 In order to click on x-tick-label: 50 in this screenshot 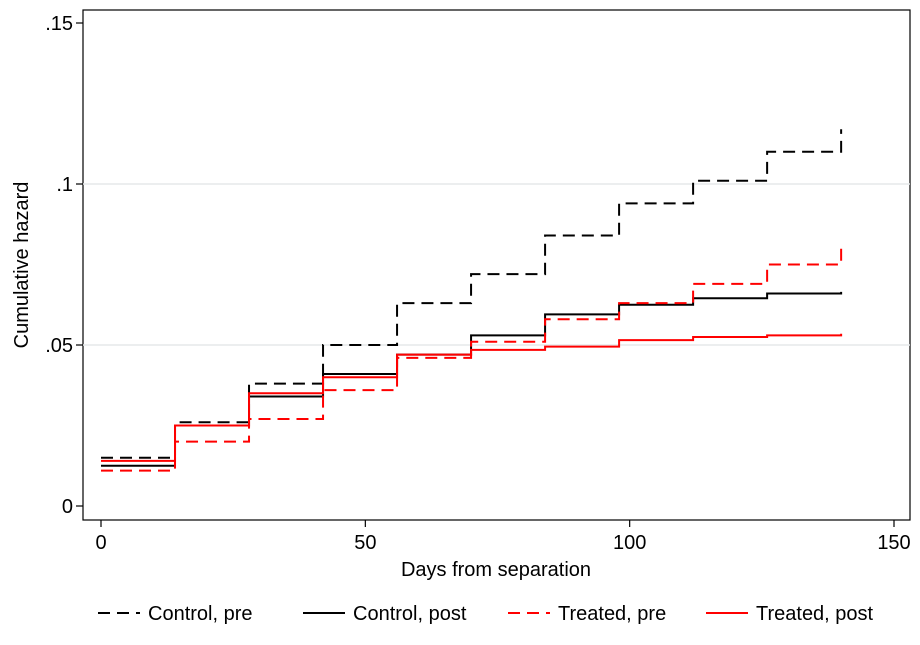, I will do `click(365, 543)`.